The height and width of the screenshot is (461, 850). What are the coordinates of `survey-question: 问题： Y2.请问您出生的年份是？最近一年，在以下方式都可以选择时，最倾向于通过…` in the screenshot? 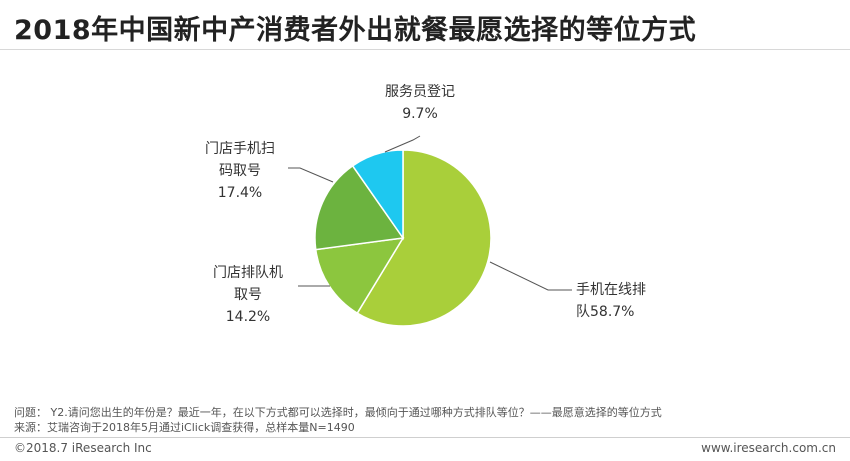 It's located at (338, 412).